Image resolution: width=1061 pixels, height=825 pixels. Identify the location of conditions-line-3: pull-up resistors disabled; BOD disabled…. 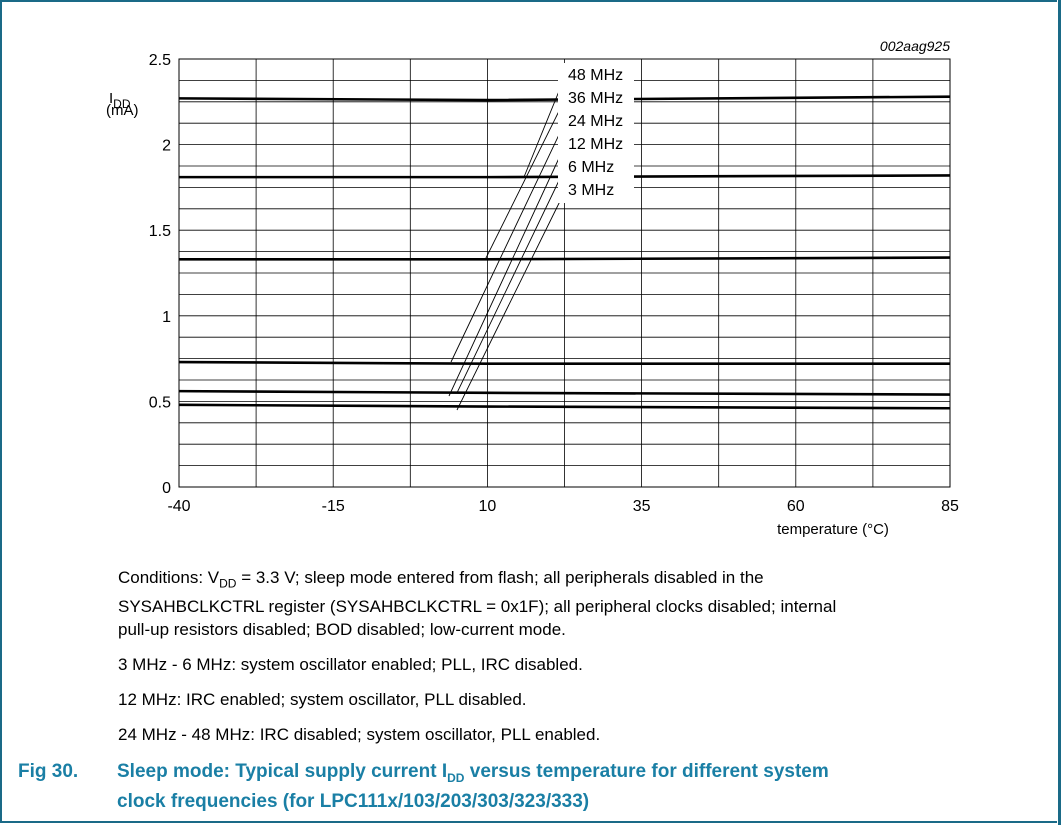
(342, 630).